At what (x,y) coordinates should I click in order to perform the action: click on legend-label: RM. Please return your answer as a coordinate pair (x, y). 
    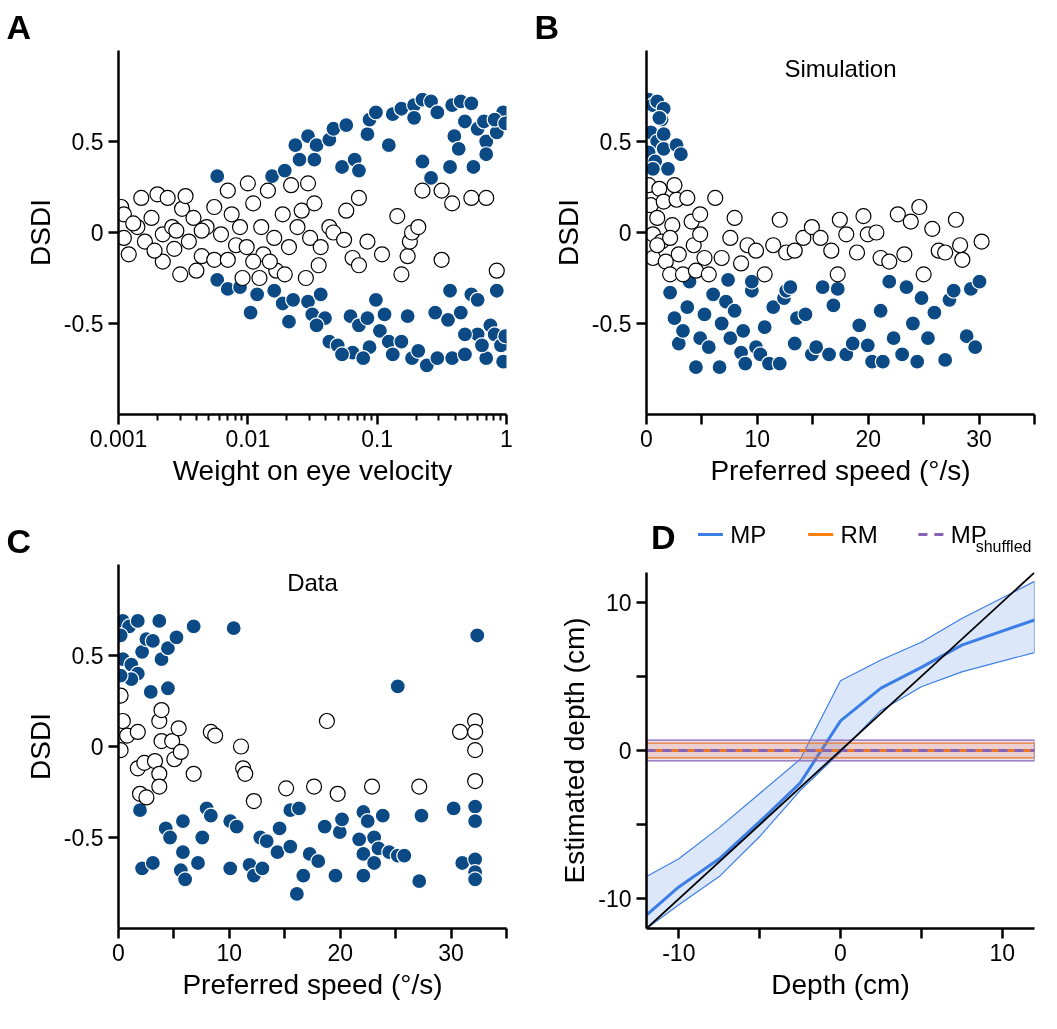
    Looking at the image, I should click on (859, 534).